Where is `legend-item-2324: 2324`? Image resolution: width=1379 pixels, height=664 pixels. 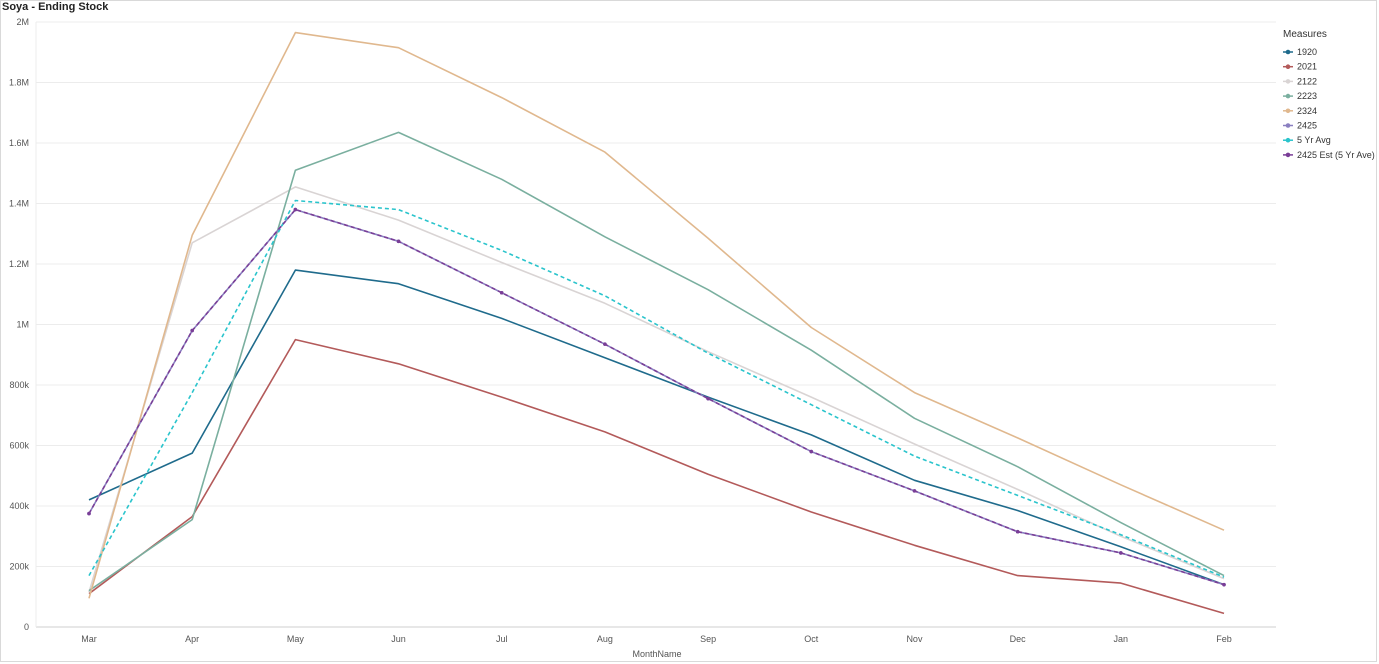 legend-item-2324: 2324 is located at coordinates (1300, 111).